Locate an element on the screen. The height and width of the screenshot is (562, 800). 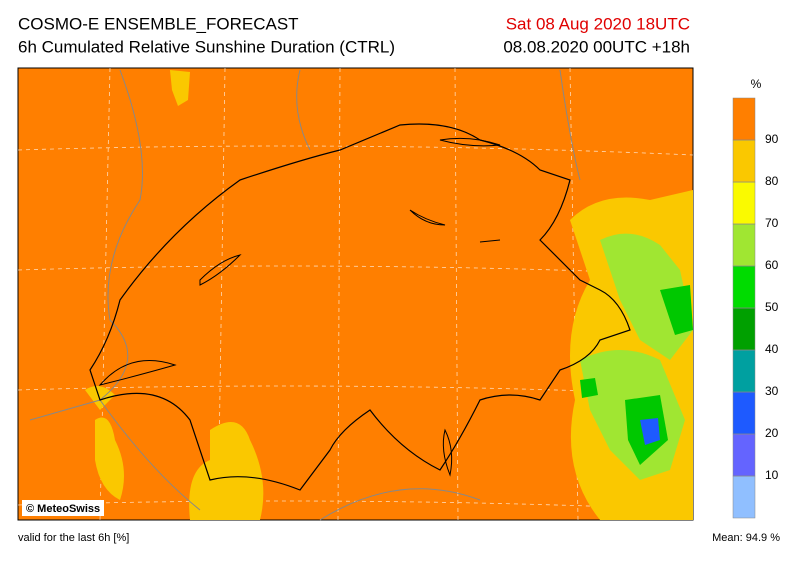
colorbar-tick-label: 30 is located at coordinates (772, 391).